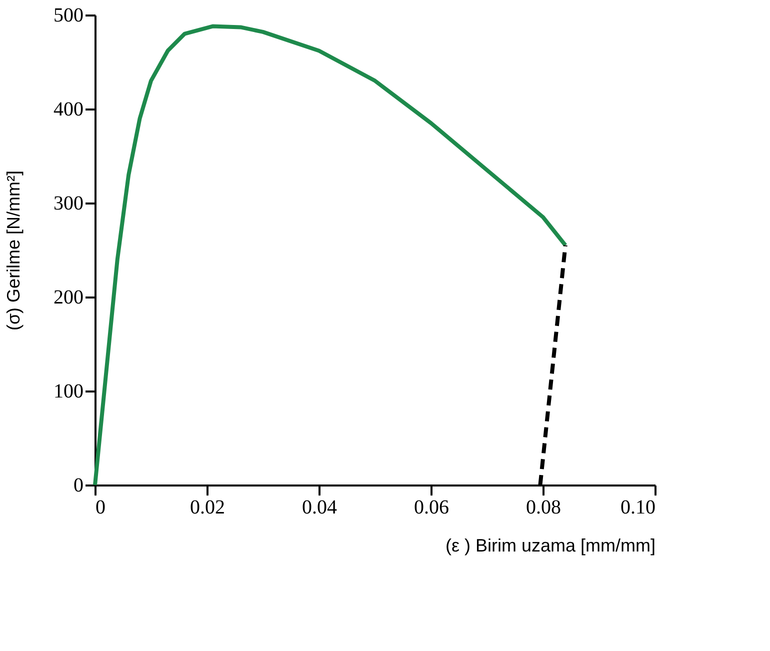 This screenshot has width=770, height=651. Describe the element at coordinates (69, 391) in the screenshot. I see `y-tick-label: 100` at that location.